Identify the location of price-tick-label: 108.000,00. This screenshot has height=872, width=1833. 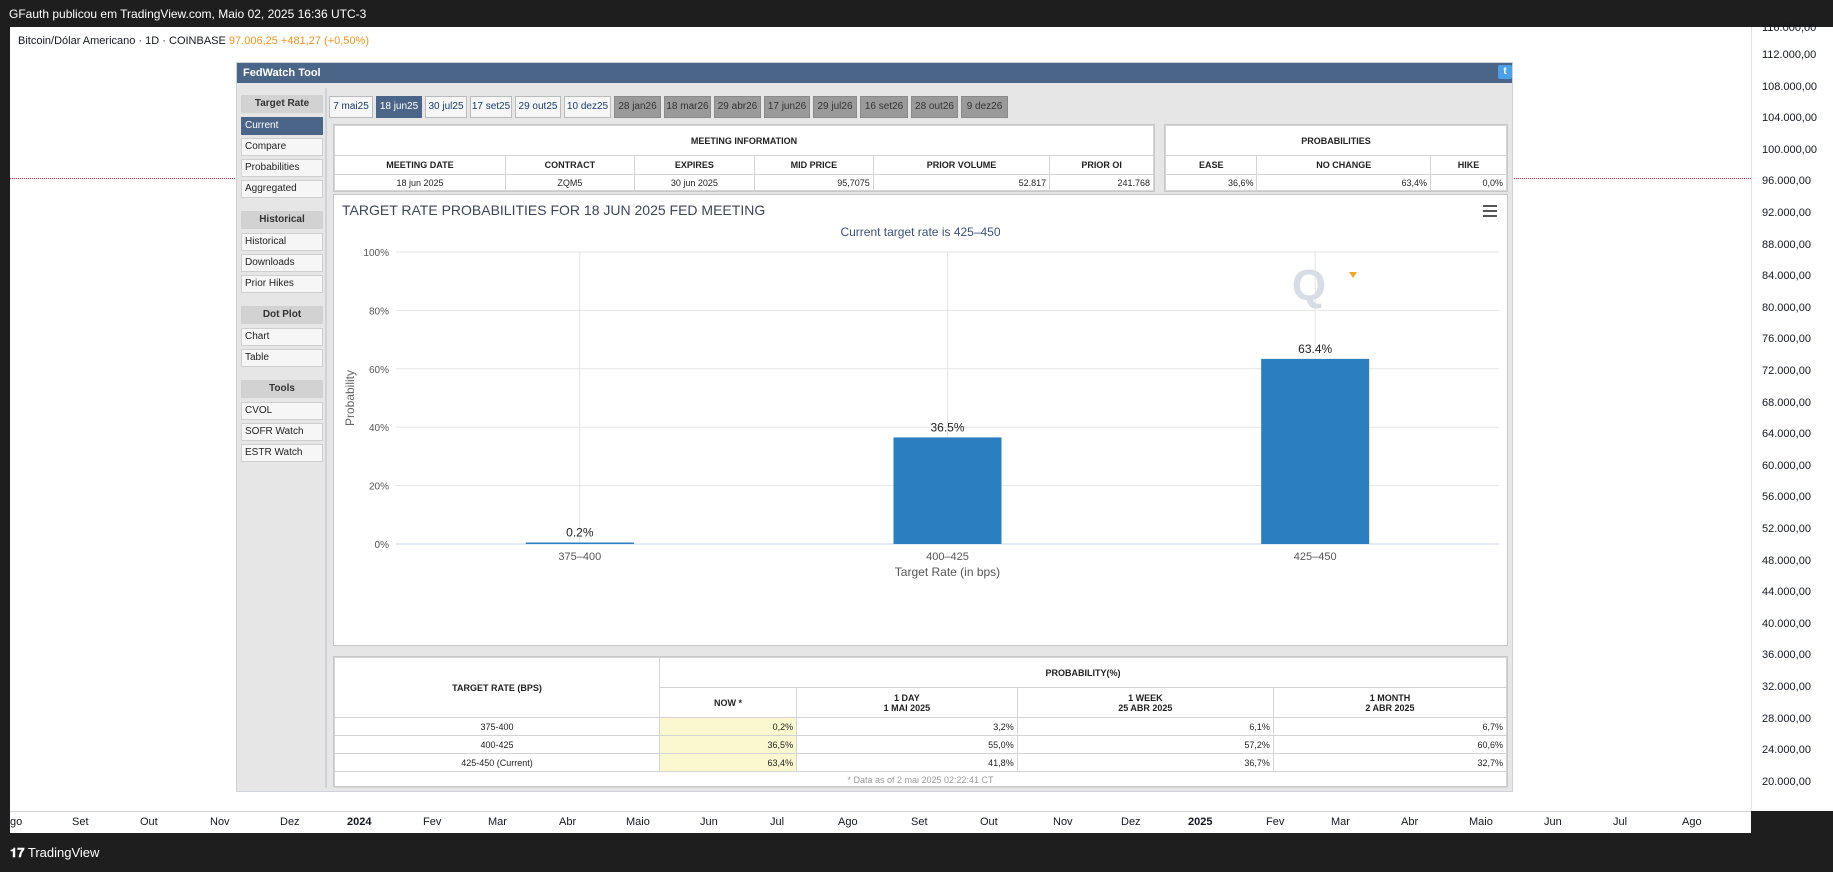
(1790, 86).